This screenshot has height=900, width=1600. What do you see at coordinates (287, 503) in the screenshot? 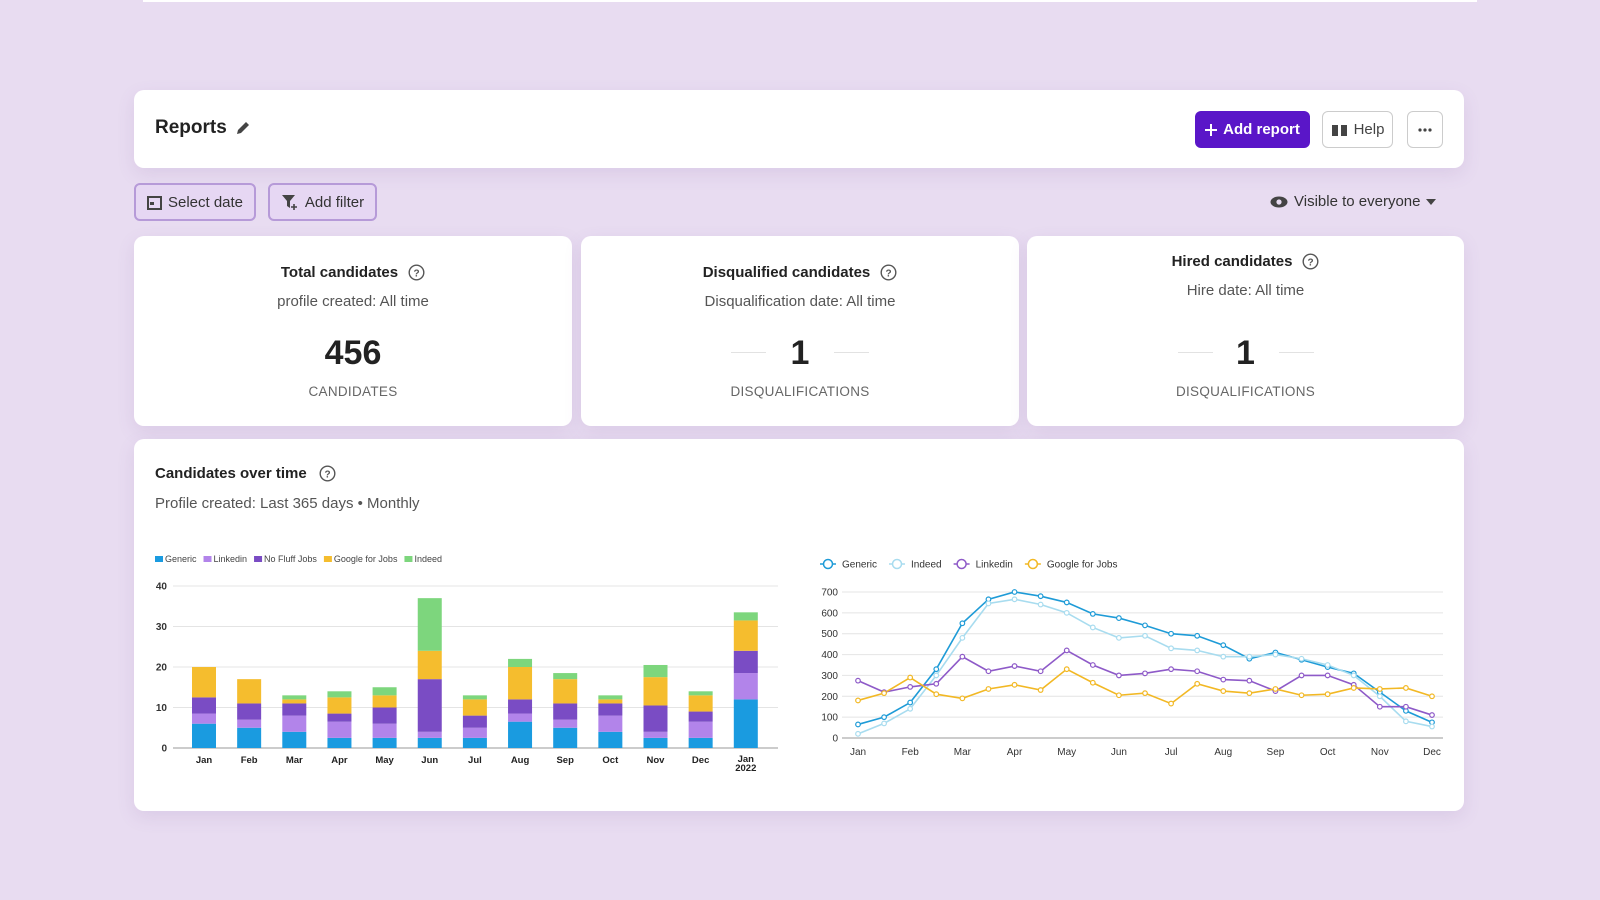
I see `panel-subtitle: Profile created: Last 365 days • Monthly` at bounding box center [287, 503].